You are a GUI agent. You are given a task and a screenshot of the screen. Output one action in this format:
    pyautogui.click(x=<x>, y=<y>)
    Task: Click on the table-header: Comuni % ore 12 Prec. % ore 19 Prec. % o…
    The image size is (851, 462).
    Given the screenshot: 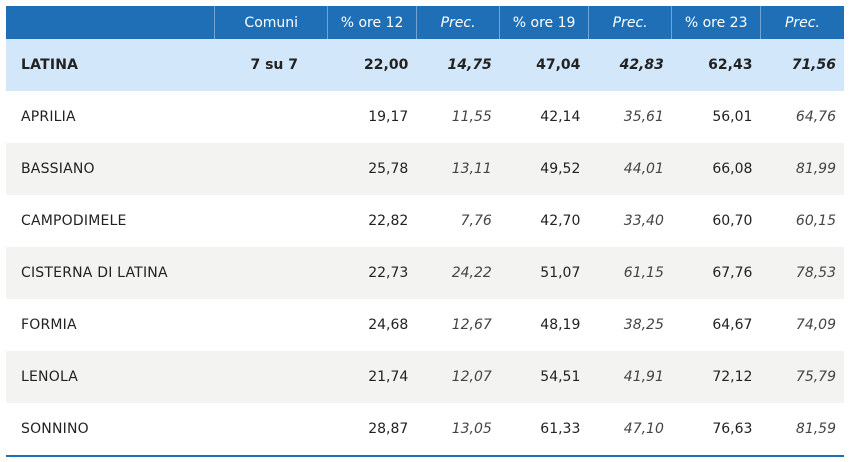 What is the action you would take?
    pyautogui.click(x=425, y=22)
    